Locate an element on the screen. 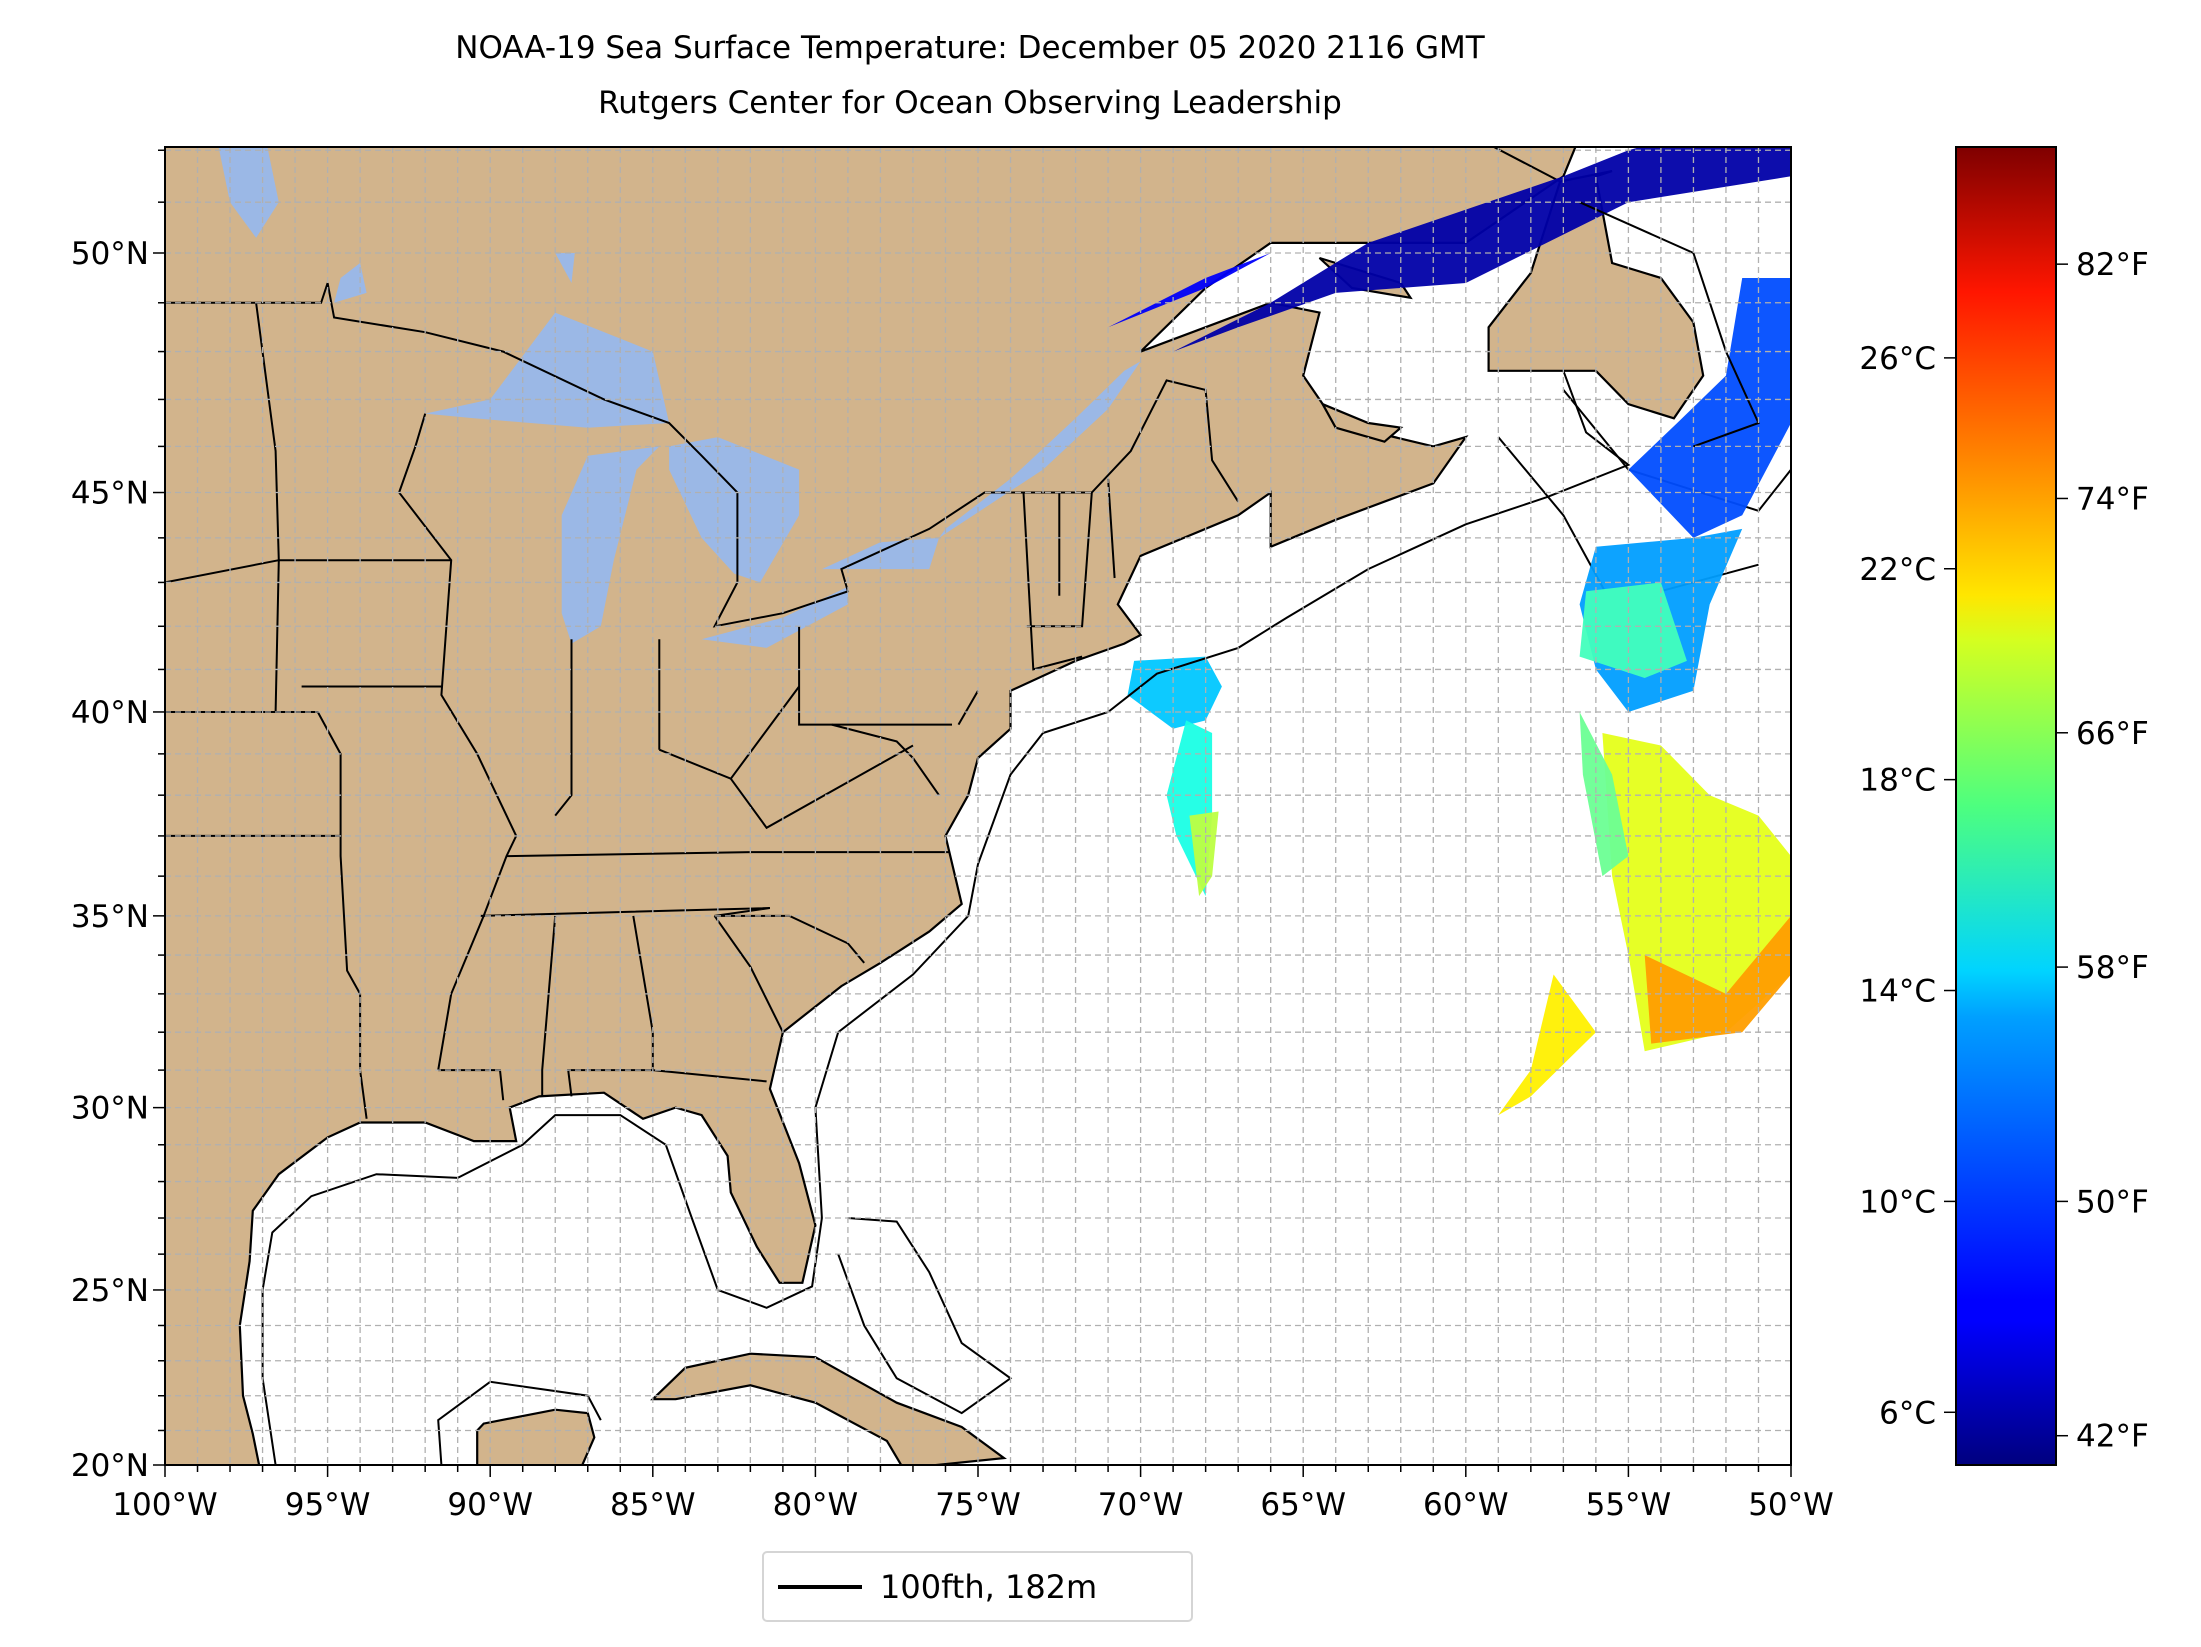  lat-tick-label: 50°N is located at coordinates (110, 254).